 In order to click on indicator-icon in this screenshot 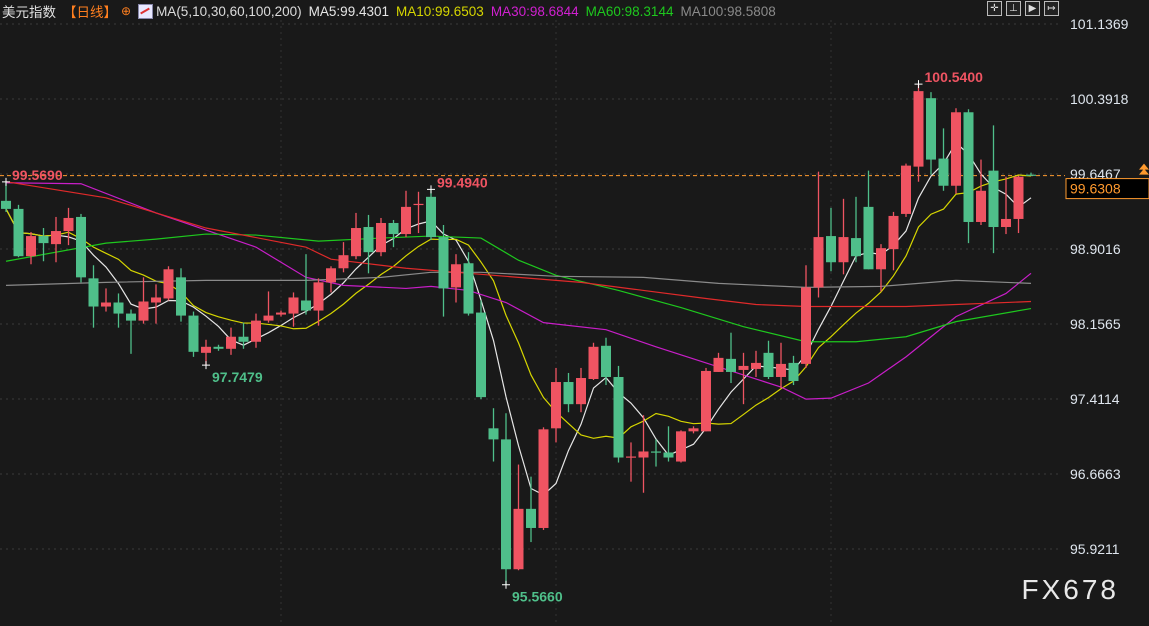, I will do `click(146, 11)`.